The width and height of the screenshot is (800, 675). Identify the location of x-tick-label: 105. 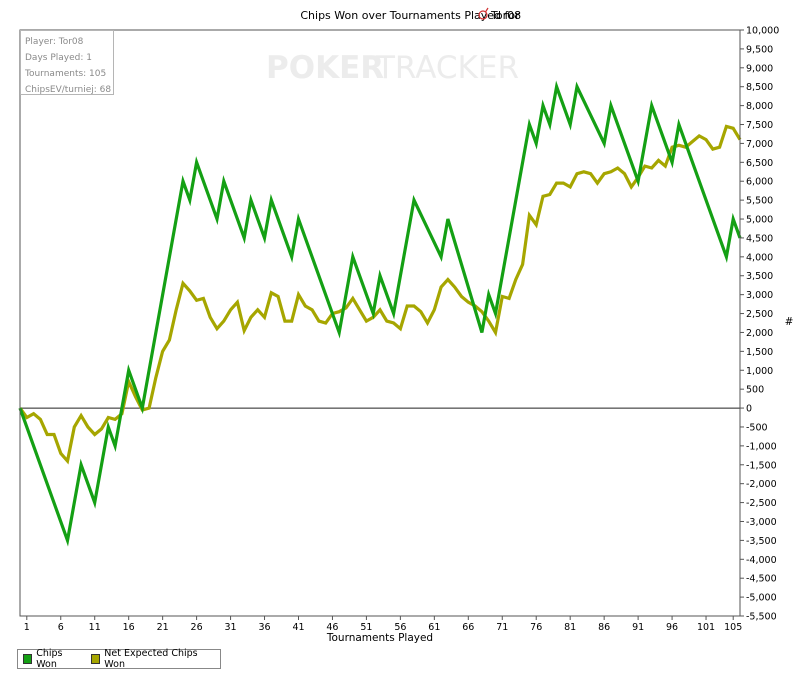
(733, 627).